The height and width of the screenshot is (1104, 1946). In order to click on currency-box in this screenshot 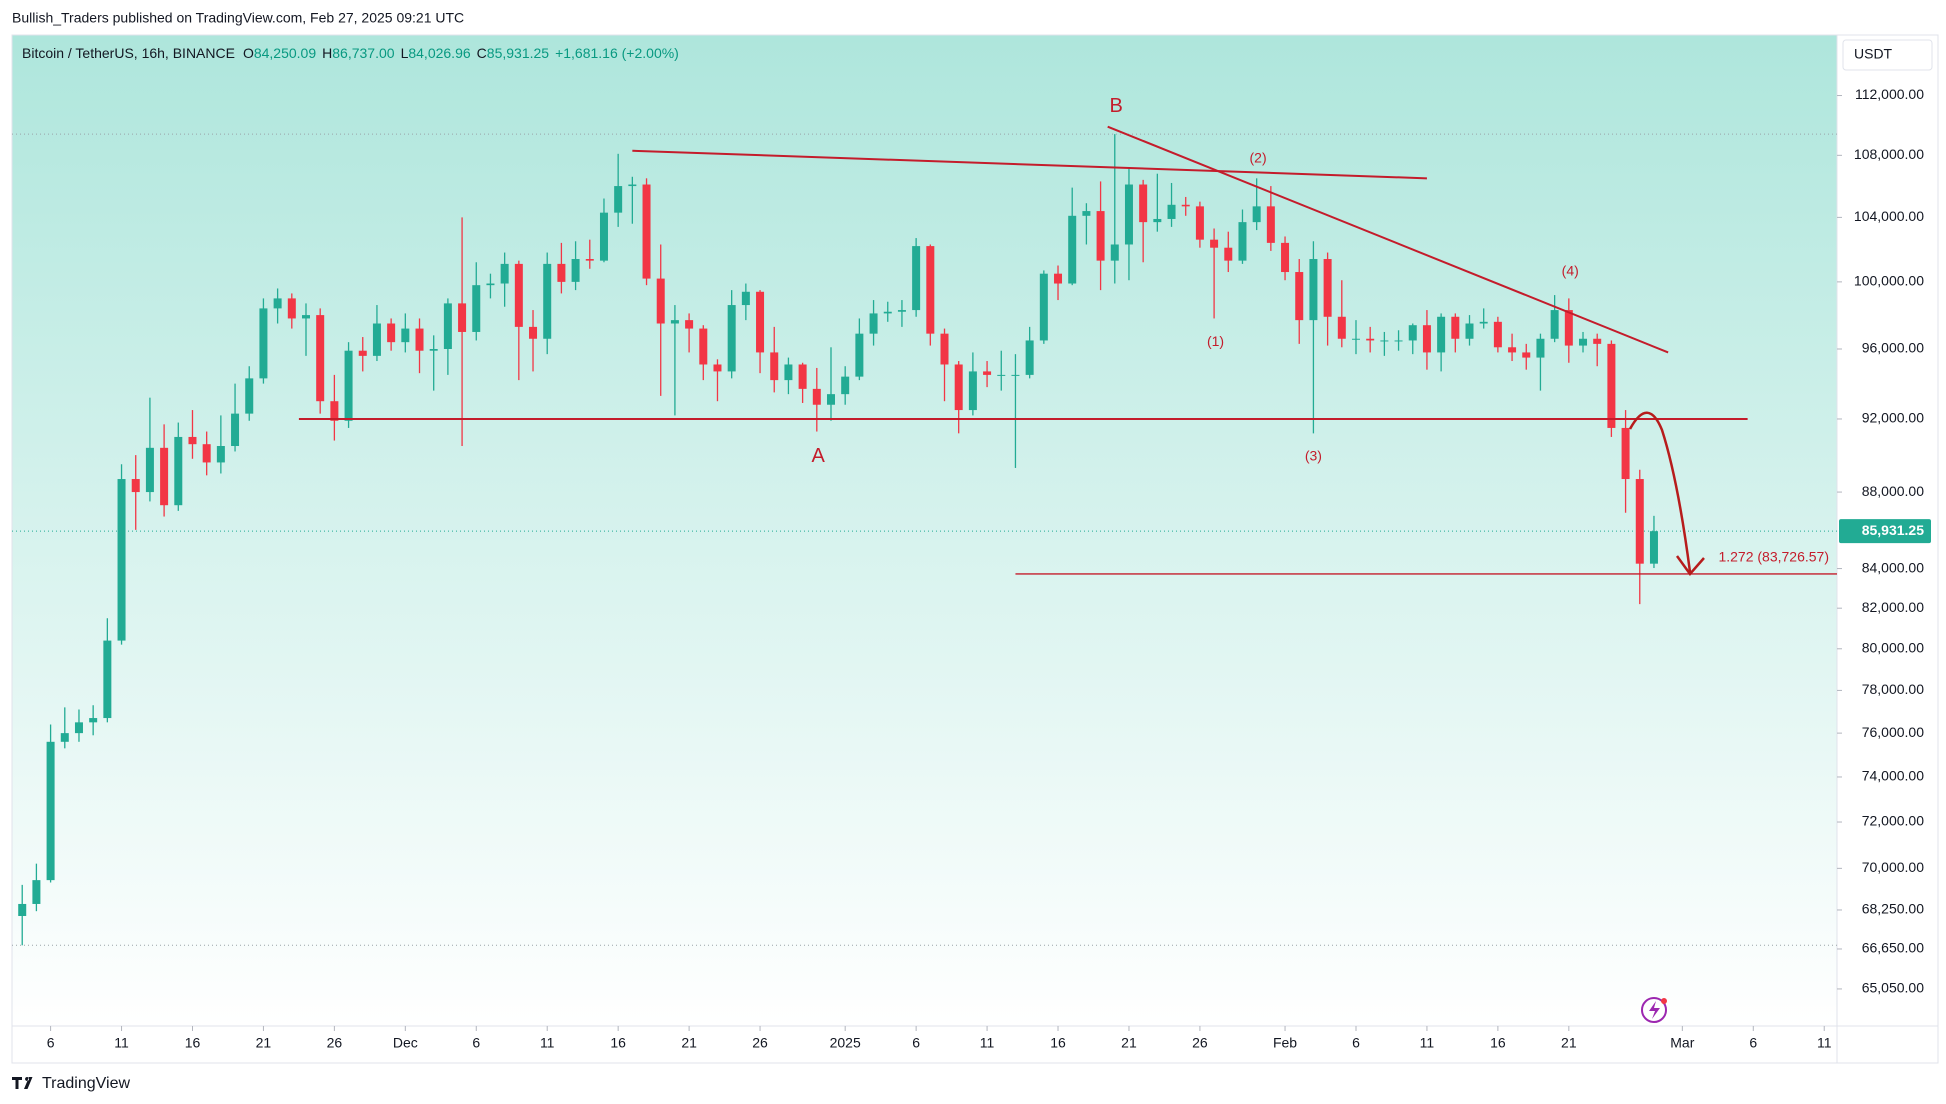, I will do `click(1887, 55)`.